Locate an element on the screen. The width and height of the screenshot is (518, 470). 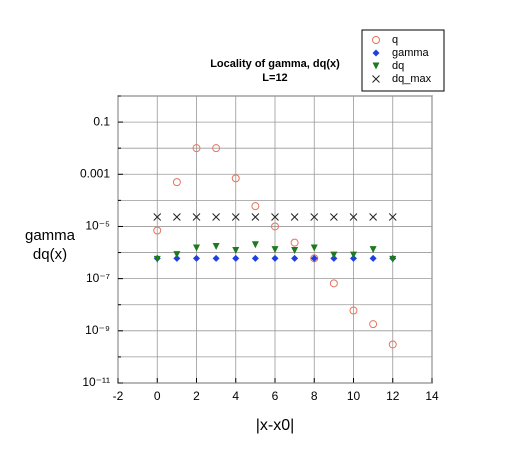
x-tick-label: 14 is located at coordinates (432, 396).